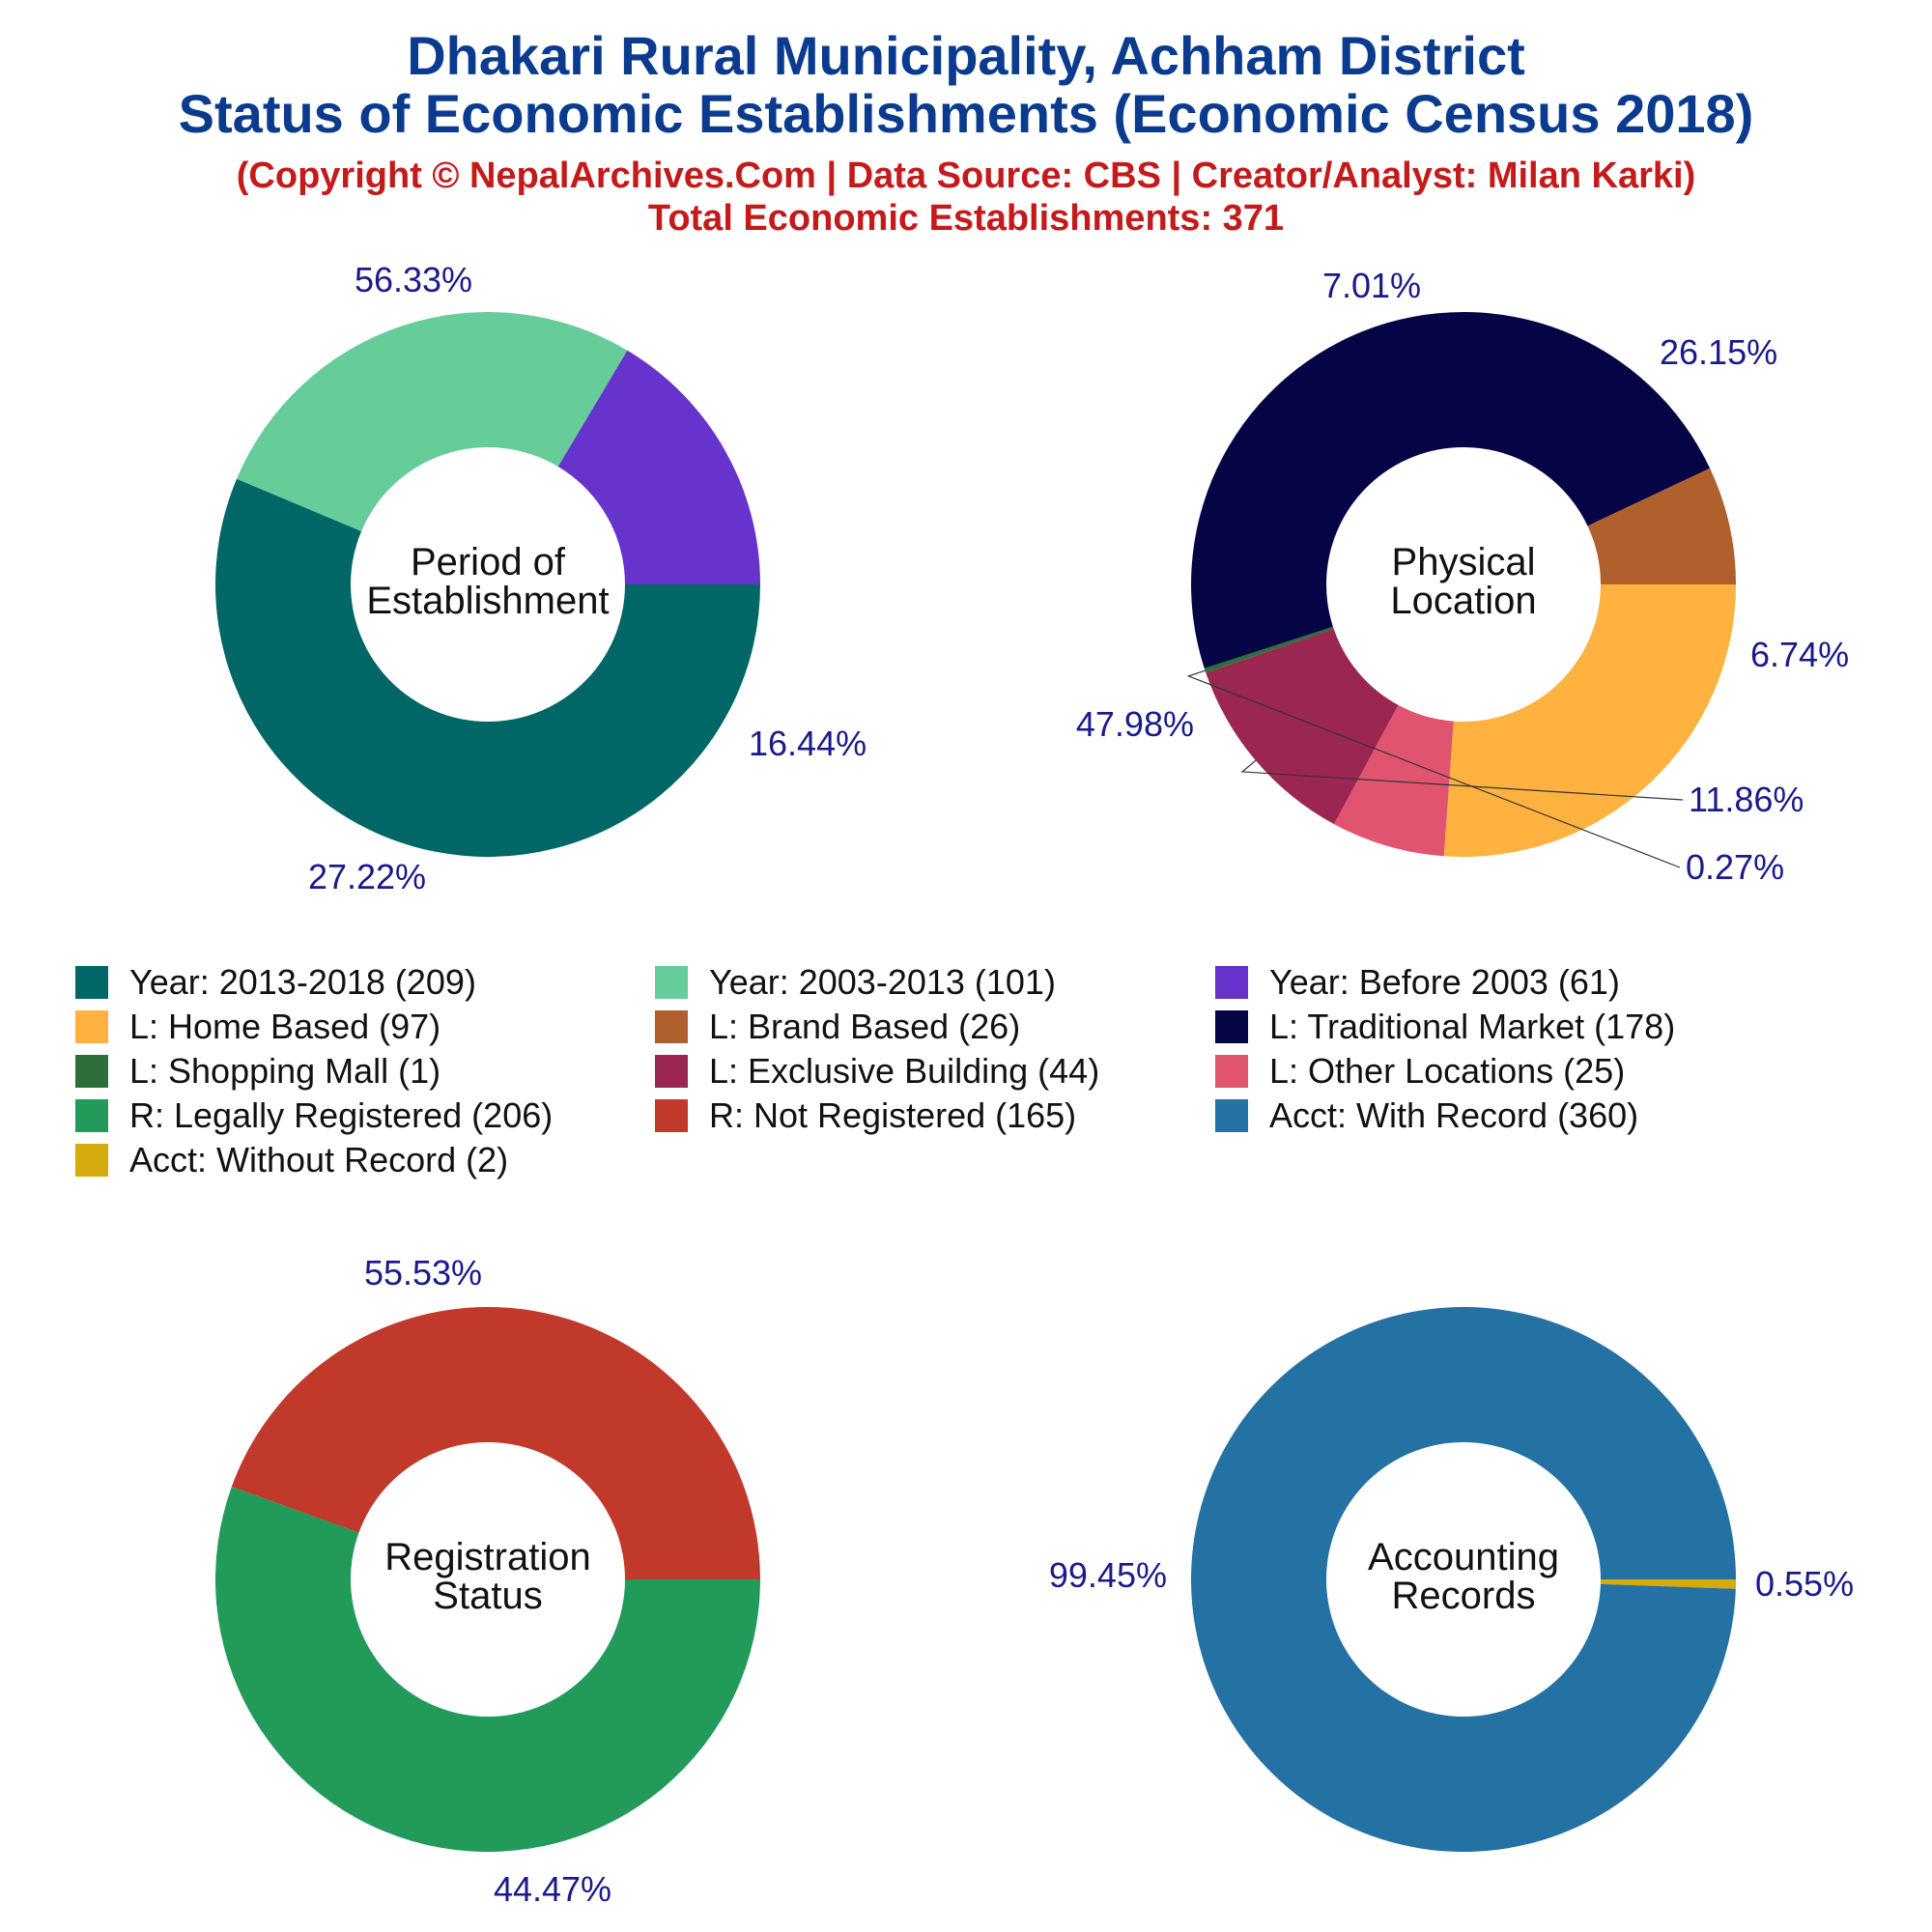  I want to click on center-label-1-1: Period of, so click(488, 562).